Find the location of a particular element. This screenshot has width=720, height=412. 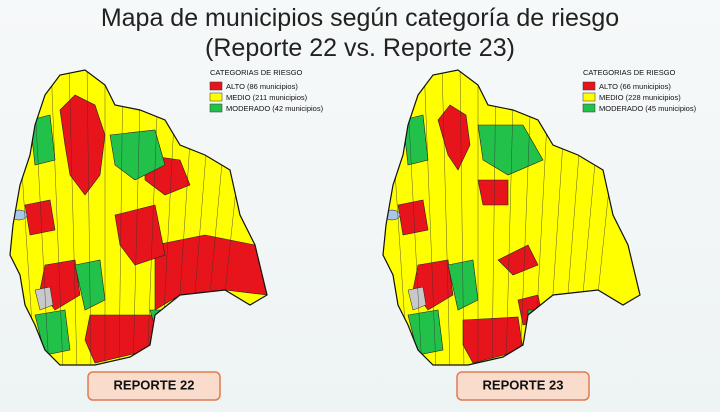

title-line: (Reporte 22 vs. Reporte 23) is located at coordinates (360, 48).